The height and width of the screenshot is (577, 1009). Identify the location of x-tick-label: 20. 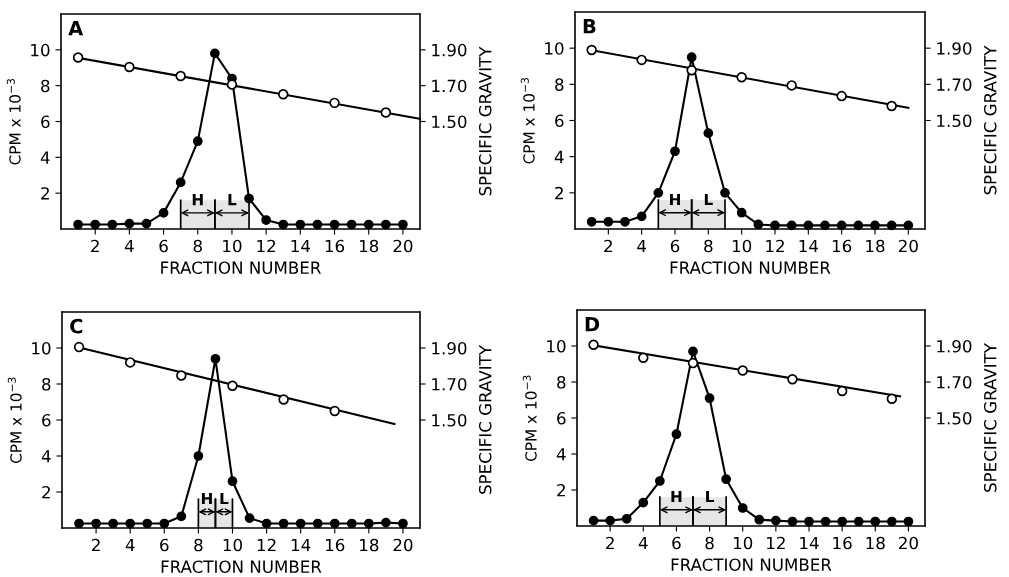
(908, 246).